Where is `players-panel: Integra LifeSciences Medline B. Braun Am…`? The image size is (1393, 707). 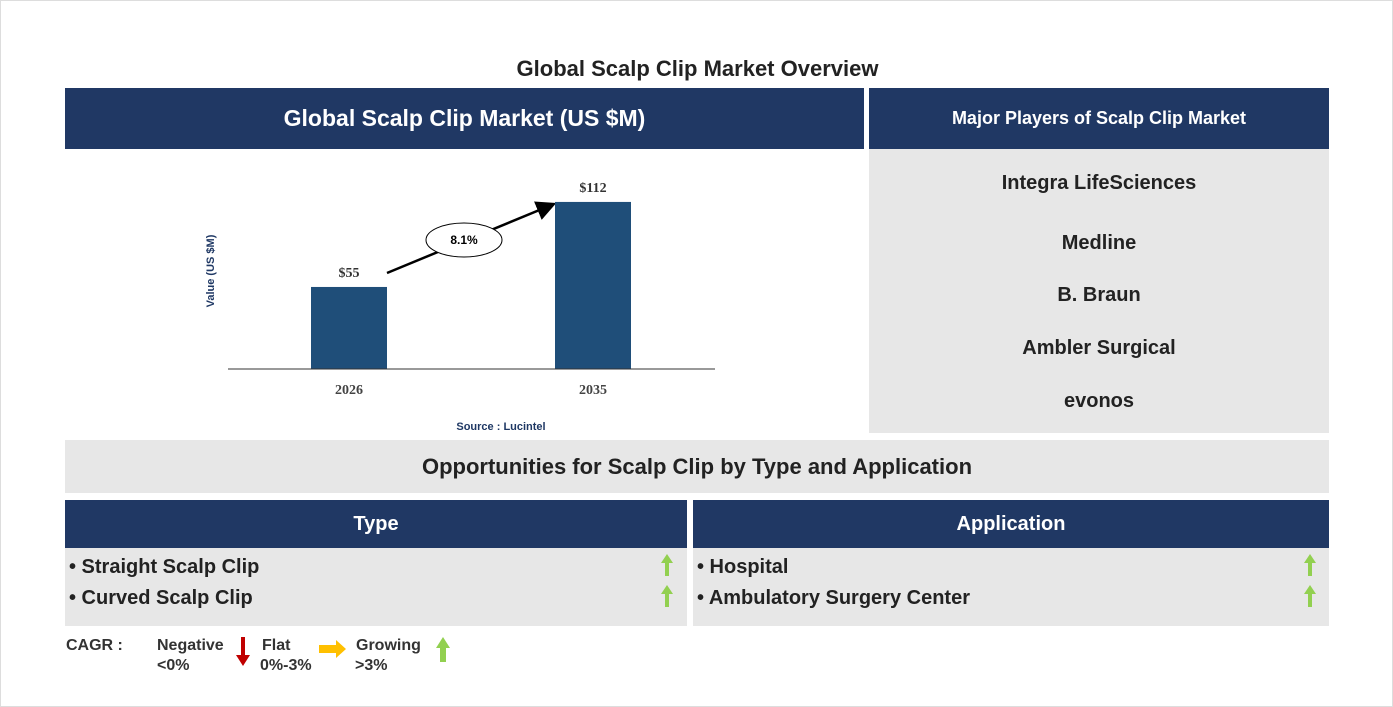
players-panel: Integra LifeSciences Medline B. Braun Am… is located at coordinates (1099, 291).